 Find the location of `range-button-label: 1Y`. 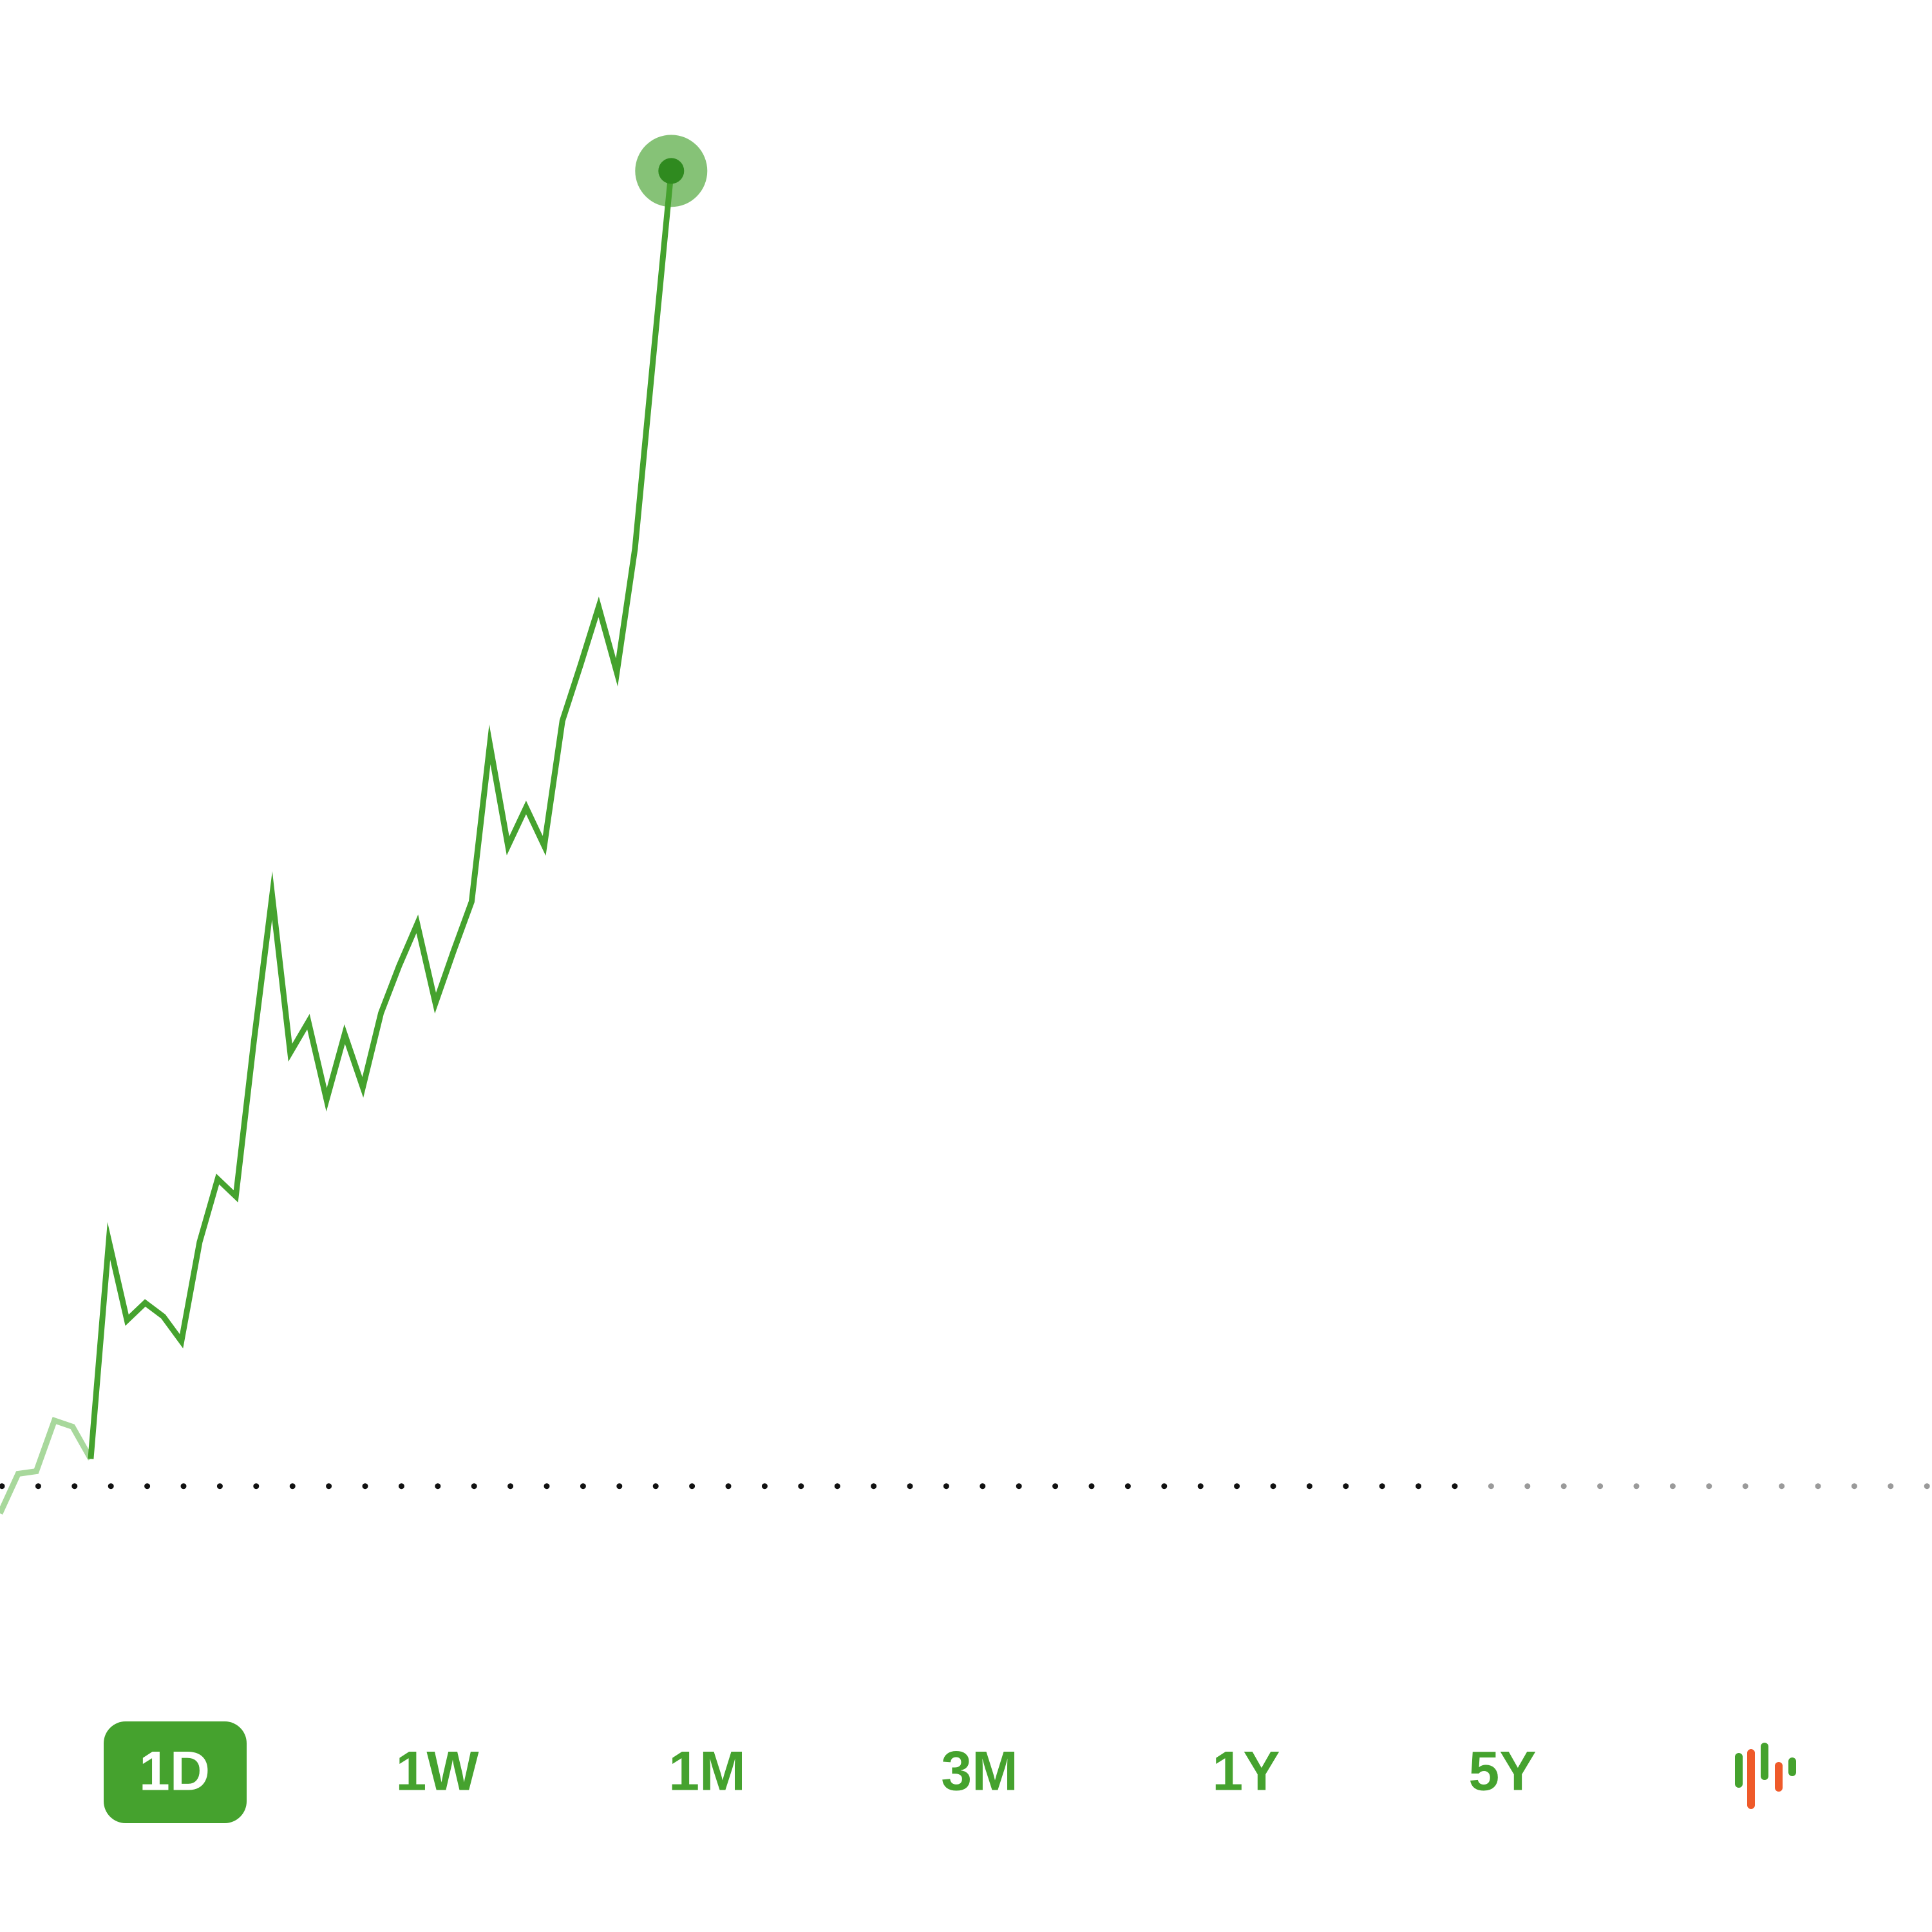

range-button-label: 1Y is located at coordinates (1246, 1772).